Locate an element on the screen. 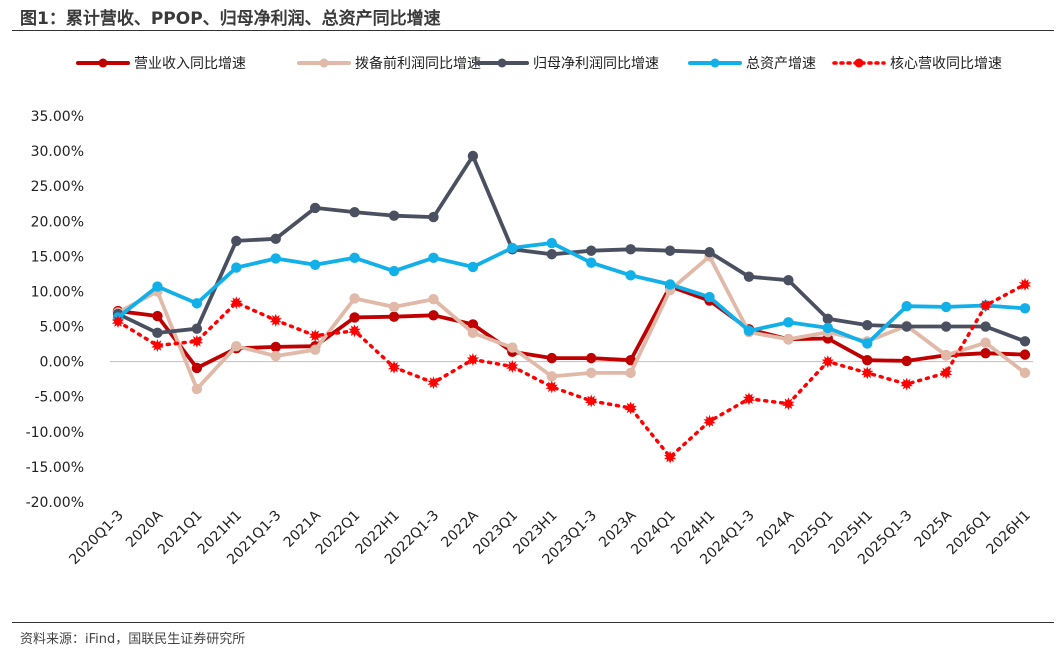 The height and width of the screenshot is (650, 1060). y-tick-label: 25.00% is located at coordinates (57, 187).